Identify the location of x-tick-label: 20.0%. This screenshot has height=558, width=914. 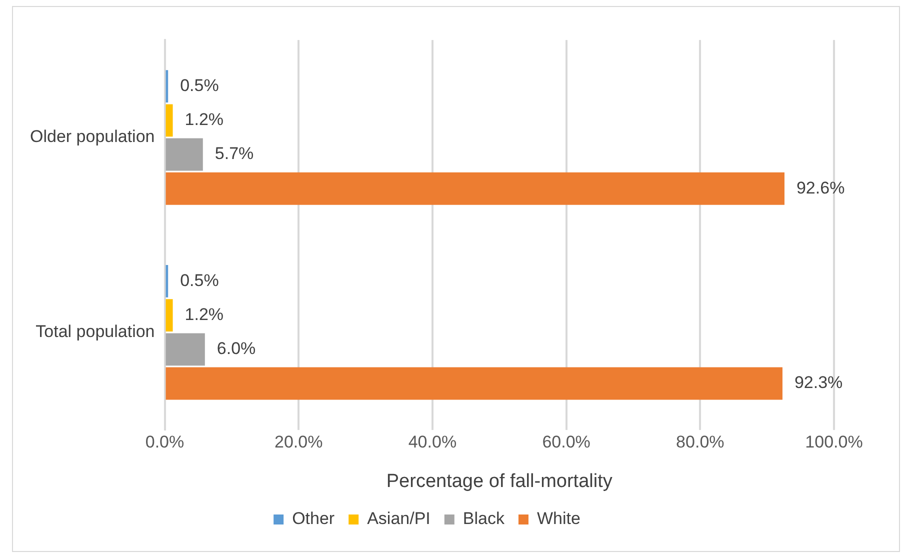
(298, 442).